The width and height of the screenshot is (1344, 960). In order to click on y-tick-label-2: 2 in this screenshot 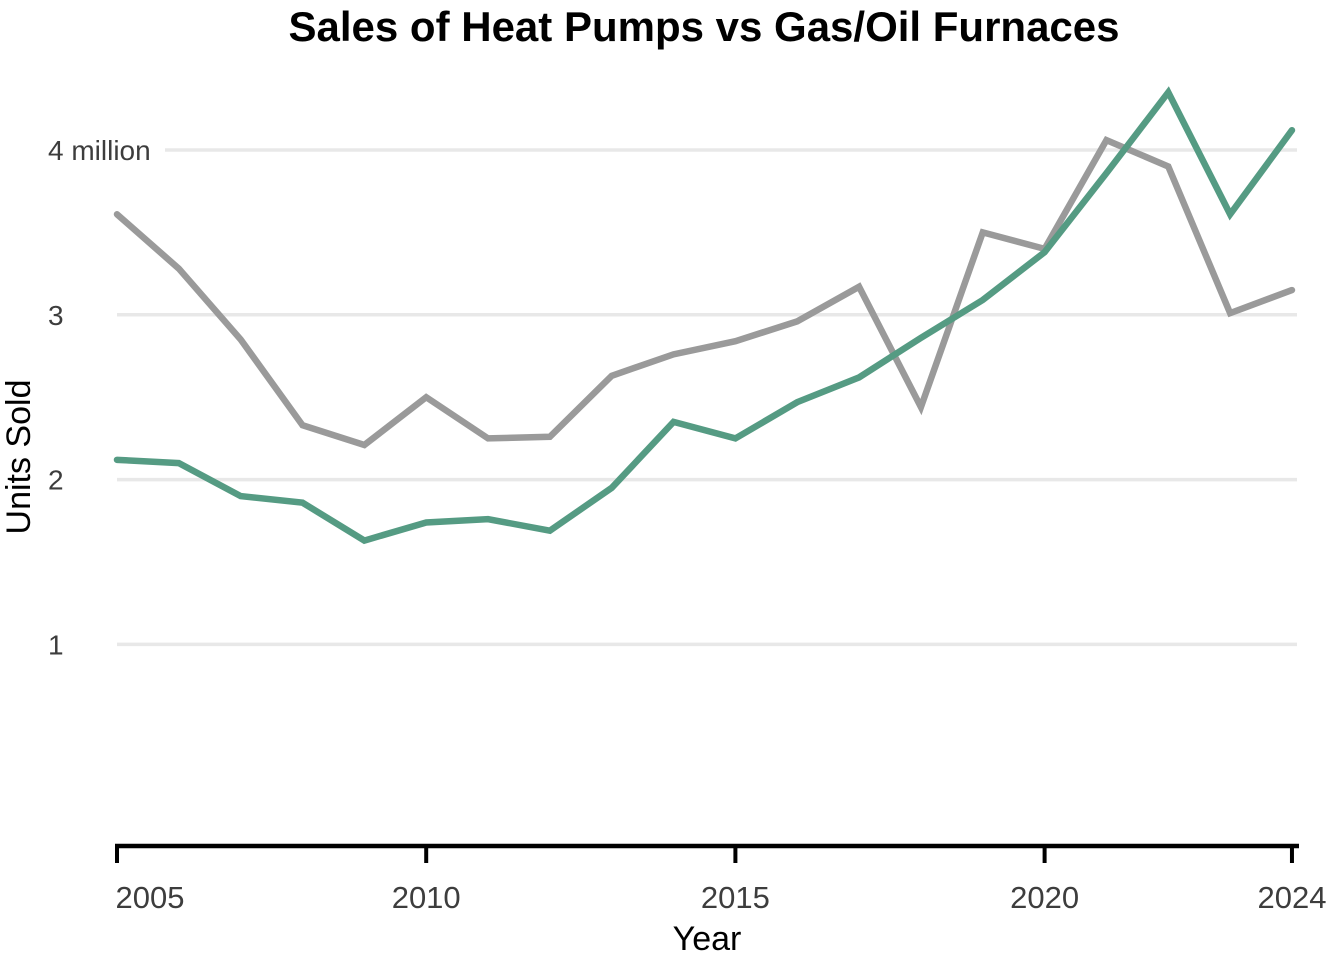, I will do `click(56, 480)`.